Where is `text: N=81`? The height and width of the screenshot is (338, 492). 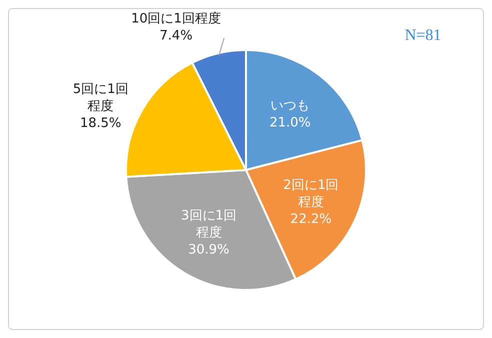 text: N=81 is located at coordinates (423, 35).